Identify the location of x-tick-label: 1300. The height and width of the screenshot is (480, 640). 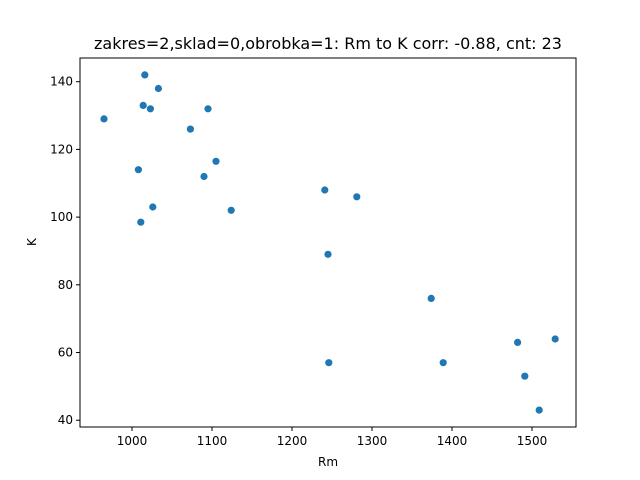
(372, 441).